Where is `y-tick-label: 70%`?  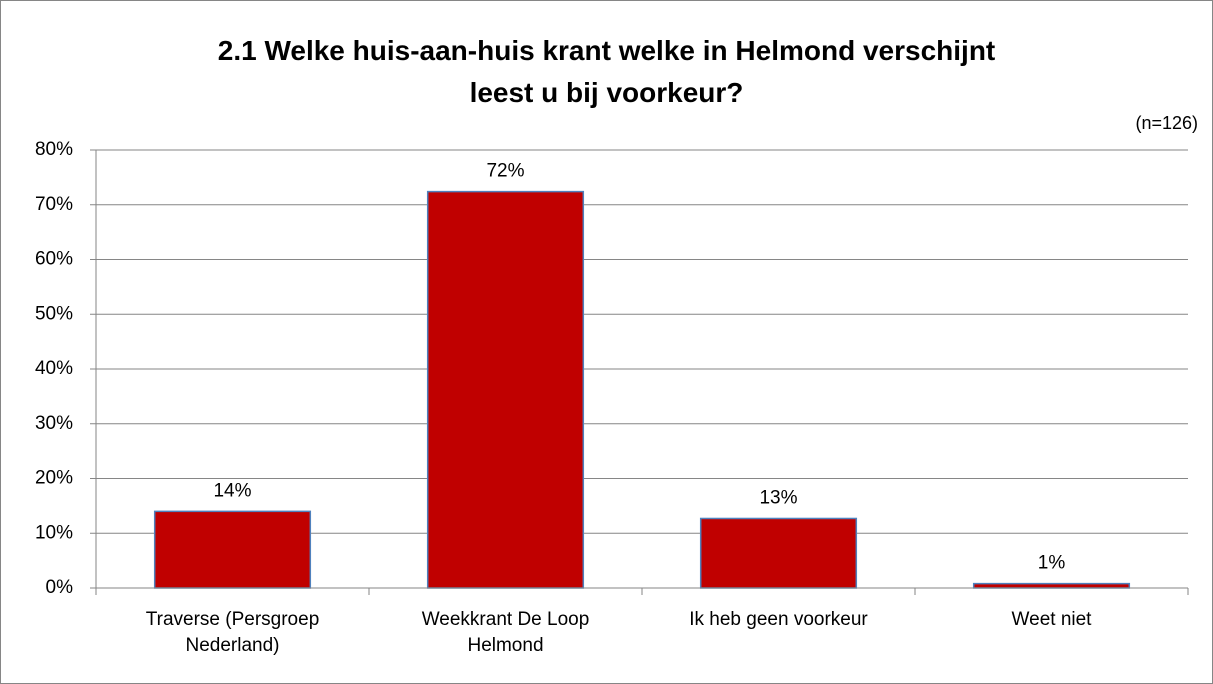 y-tick-label: 70% is located at coordinates (54, 204).